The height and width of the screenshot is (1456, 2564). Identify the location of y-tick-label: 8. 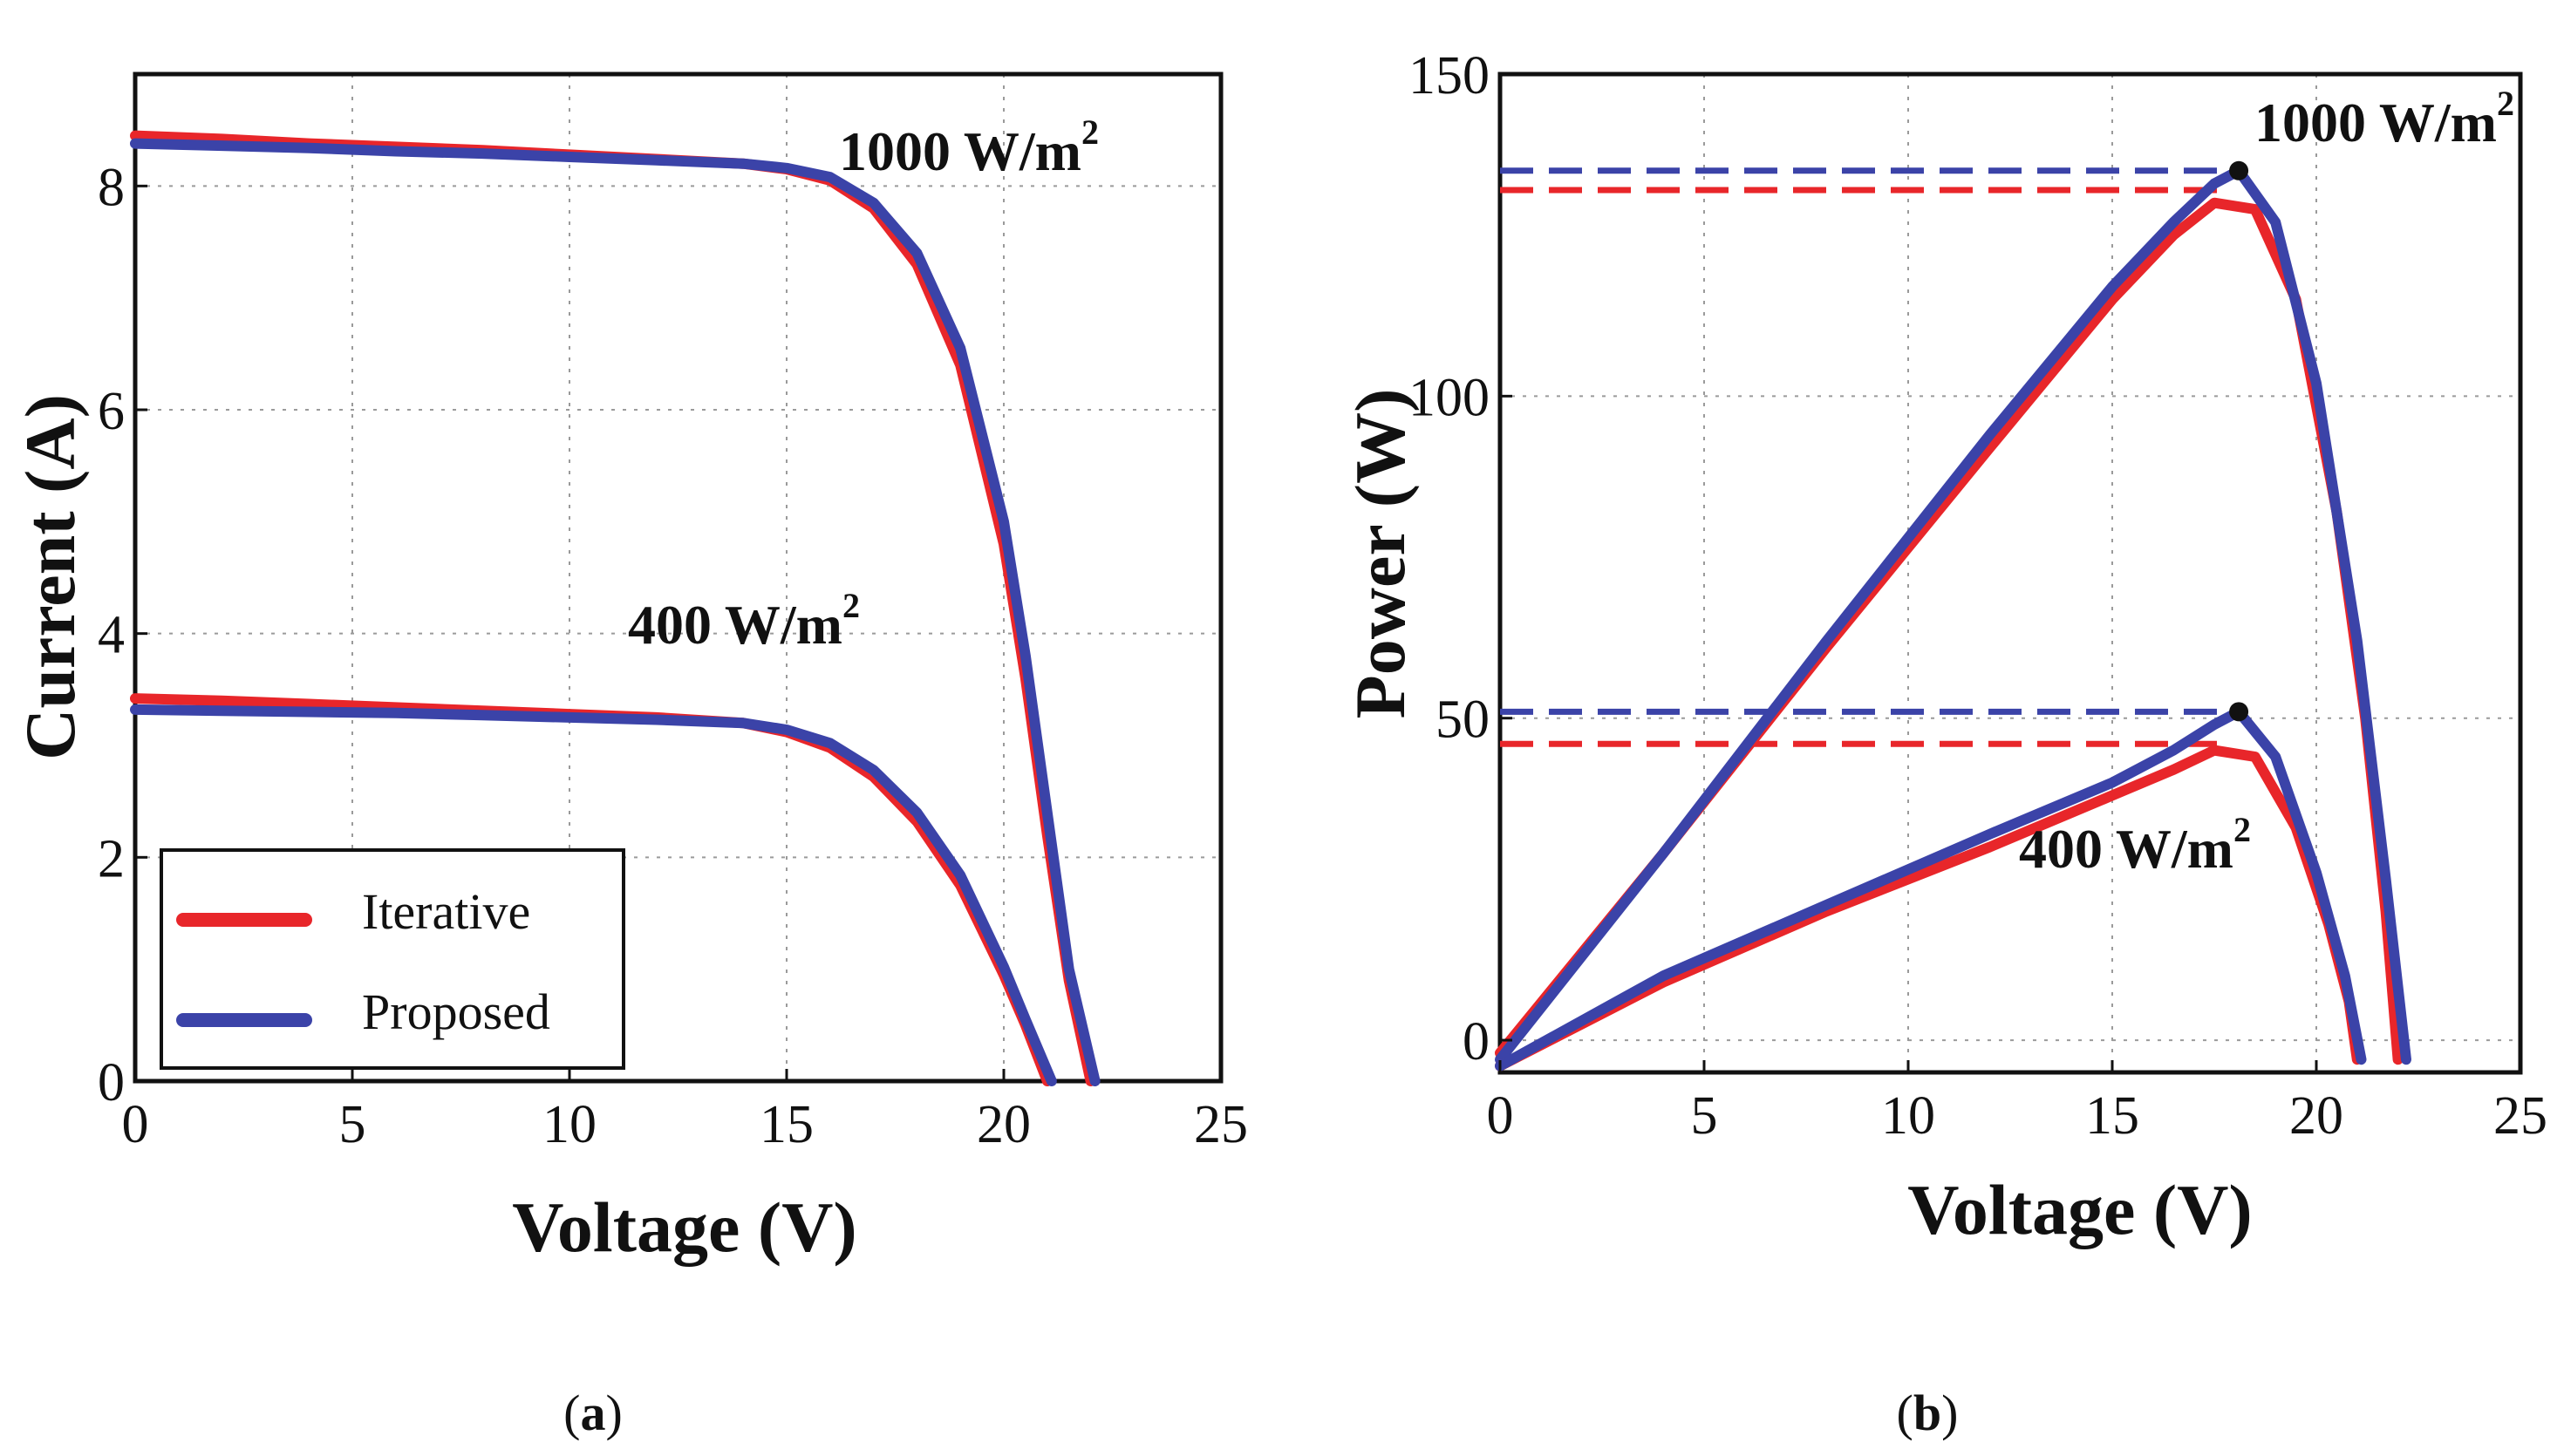
(111, 187).